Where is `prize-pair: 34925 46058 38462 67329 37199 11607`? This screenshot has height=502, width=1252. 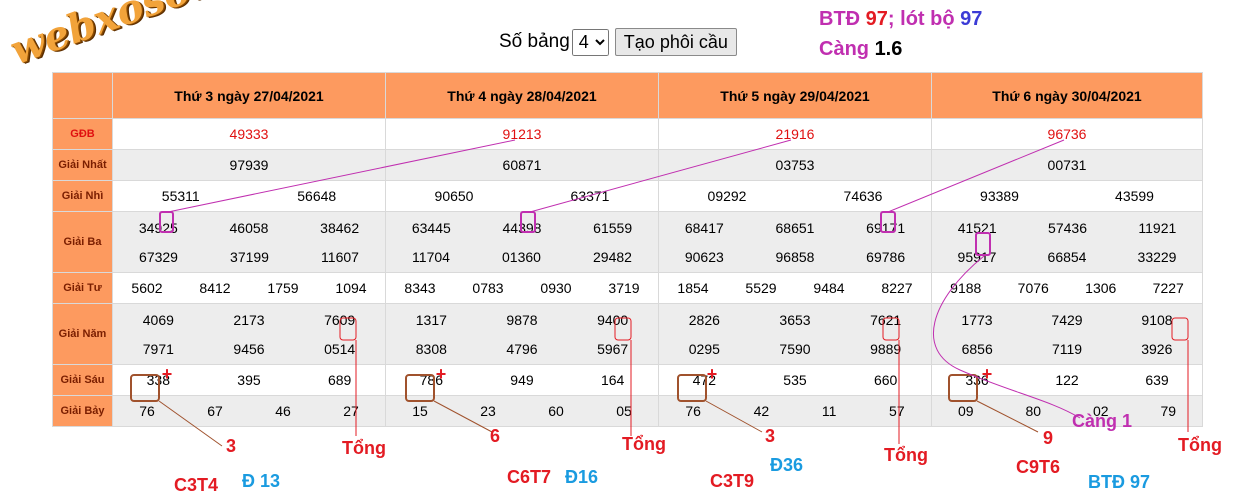
prize-pair: 34925 46058 38462 67329 37199 11607 is located at coordinates (249, 242).